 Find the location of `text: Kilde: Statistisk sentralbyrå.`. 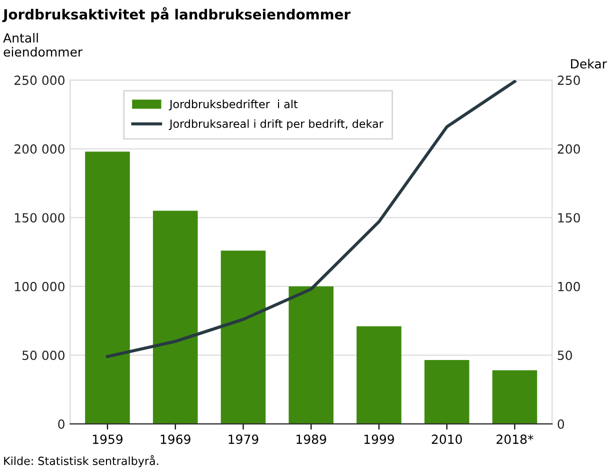

text: Kilde: Statistisk sentralbyrå. is located at coordinates (81, 461).